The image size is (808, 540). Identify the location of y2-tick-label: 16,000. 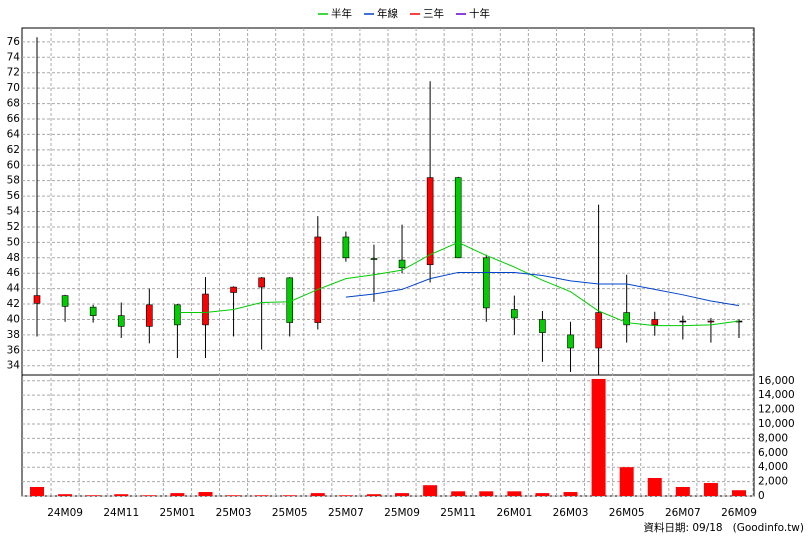
(776, 381).